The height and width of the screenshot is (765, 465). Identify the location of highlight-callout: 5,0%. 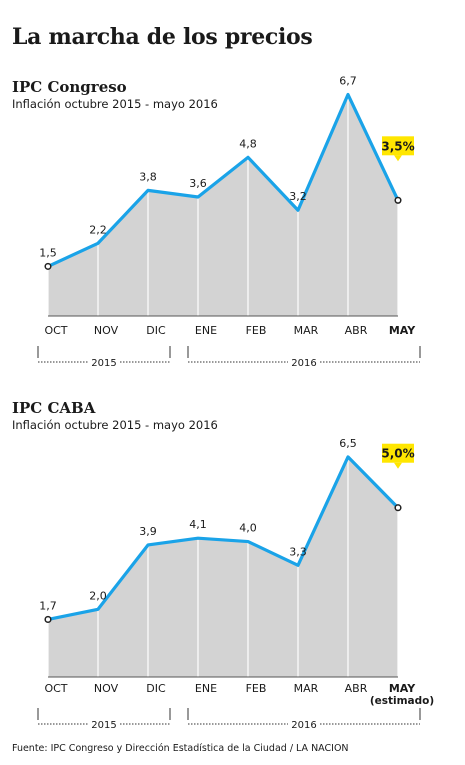
(398, 456).